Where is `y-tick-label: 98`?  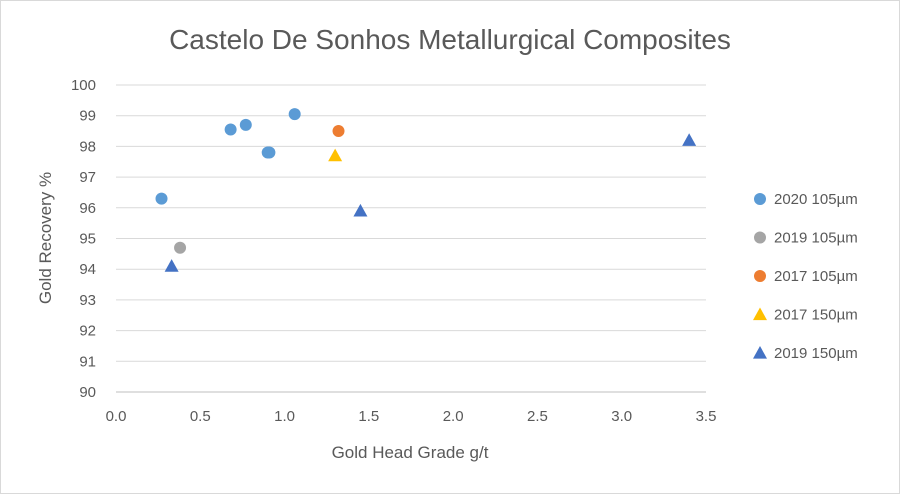
y-tick-label: 98 is located at coordinates (87, 146).